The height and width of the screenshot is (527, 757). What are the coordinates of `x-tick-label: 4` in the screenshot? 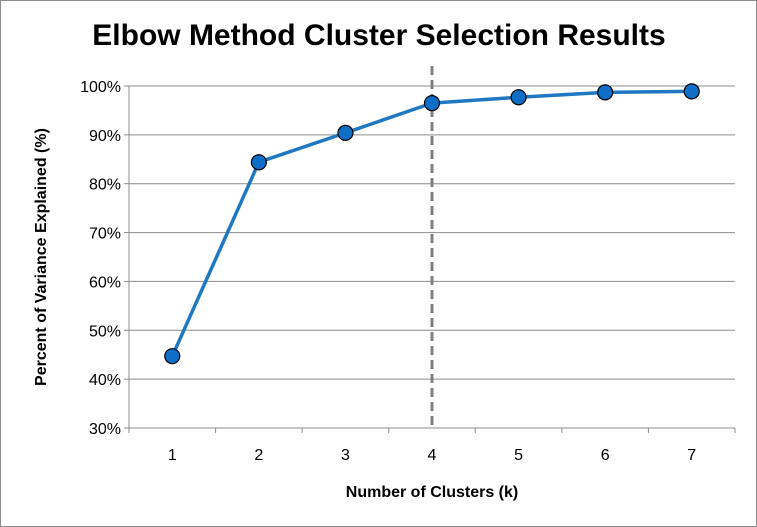 It's located at (432, 455).